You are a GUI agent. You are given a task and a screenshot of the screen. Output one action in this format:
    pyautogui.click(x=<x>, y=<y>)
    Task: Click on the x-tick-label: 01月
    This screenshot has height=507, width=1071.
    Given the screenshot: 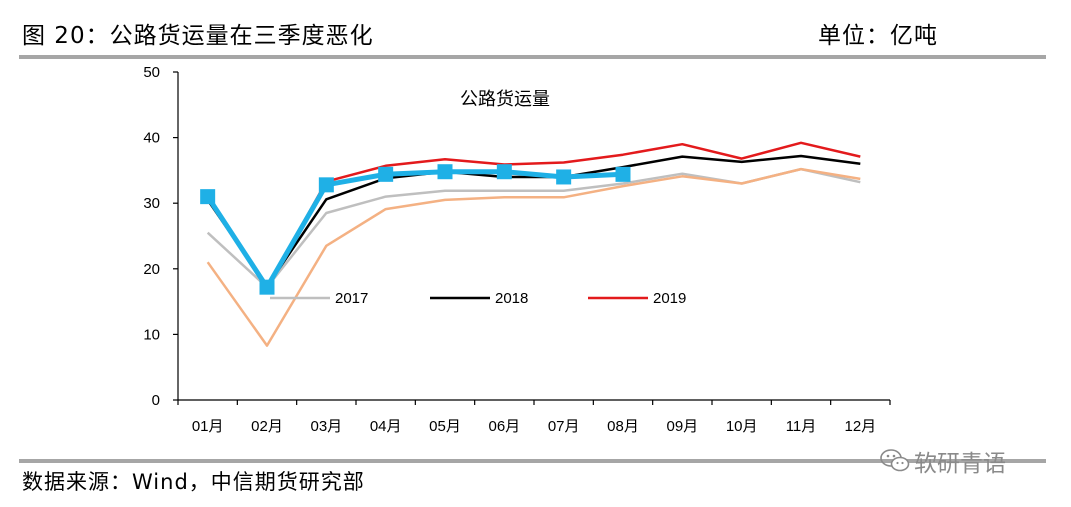 What is the action you would take?
    pyautogui.click(x=208, y=426)
    